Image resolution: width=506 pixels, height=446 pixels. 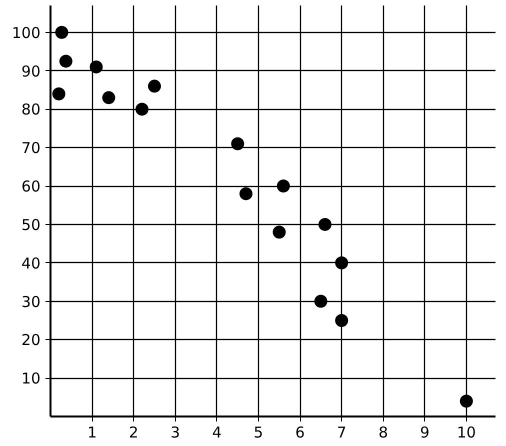 I want to click on x-tick-label: 8, so click(x=383, y=433).